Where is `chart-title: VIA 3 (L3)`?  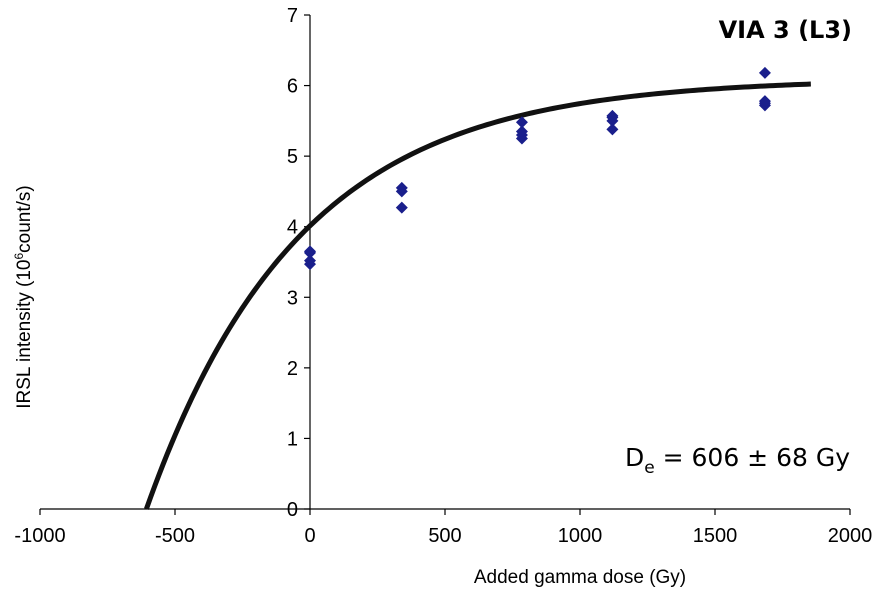 chart-title: VIA 3 (L3) is located at coordinates (785, 30).